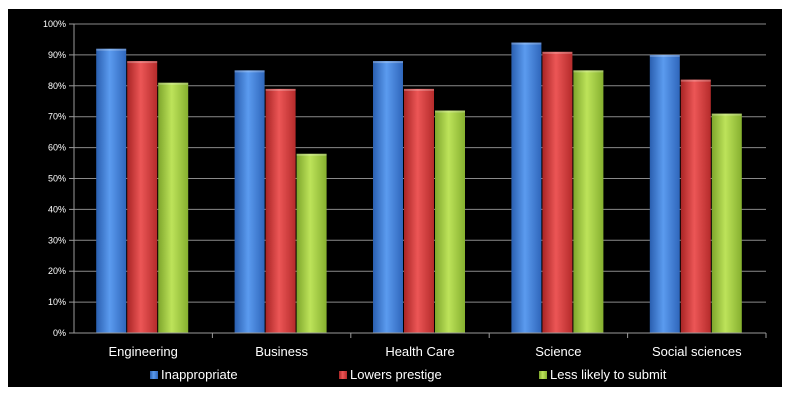  What do you see at coordinates (57, 271) in the screenshot?
I see `y-tick-label: 20%` at bounding box center [57, 271].